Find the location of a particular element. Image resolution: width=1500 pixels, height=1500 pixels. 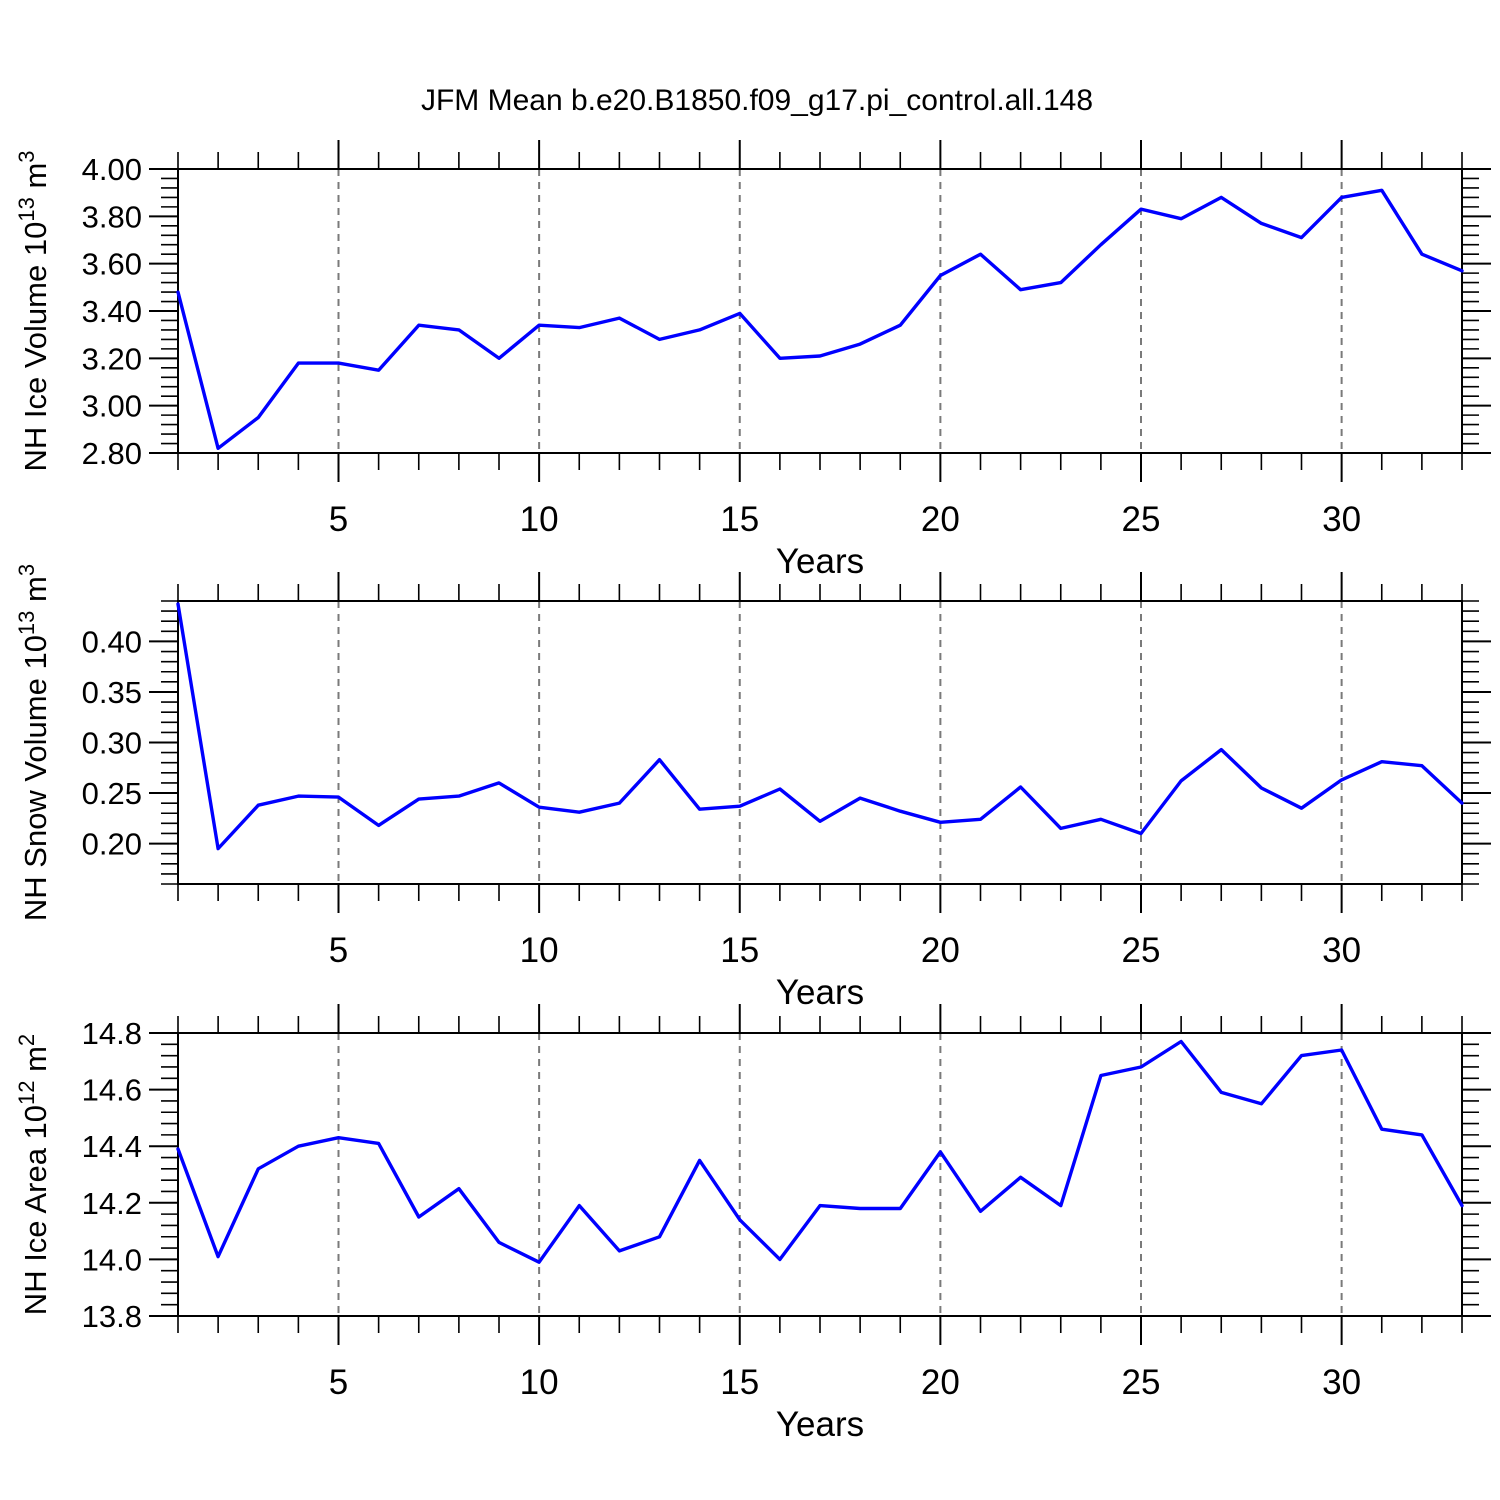

y-tick-label: 4.00 is located at coordinates (112, 169).